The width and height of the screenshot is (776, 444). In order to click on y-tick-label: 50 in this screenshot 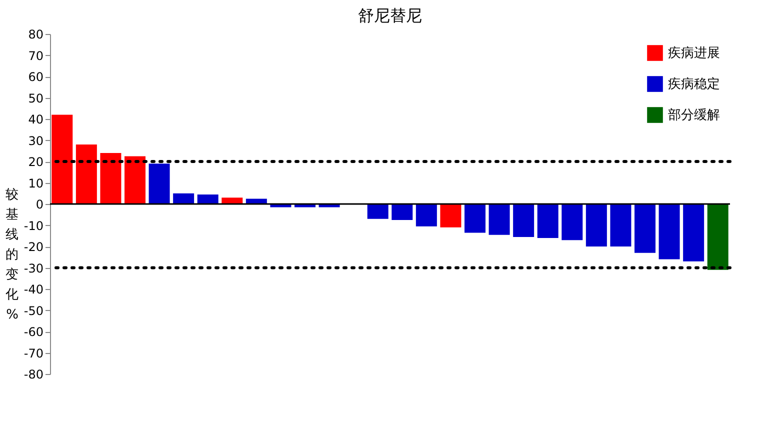, I will do `click(36, 98)`.